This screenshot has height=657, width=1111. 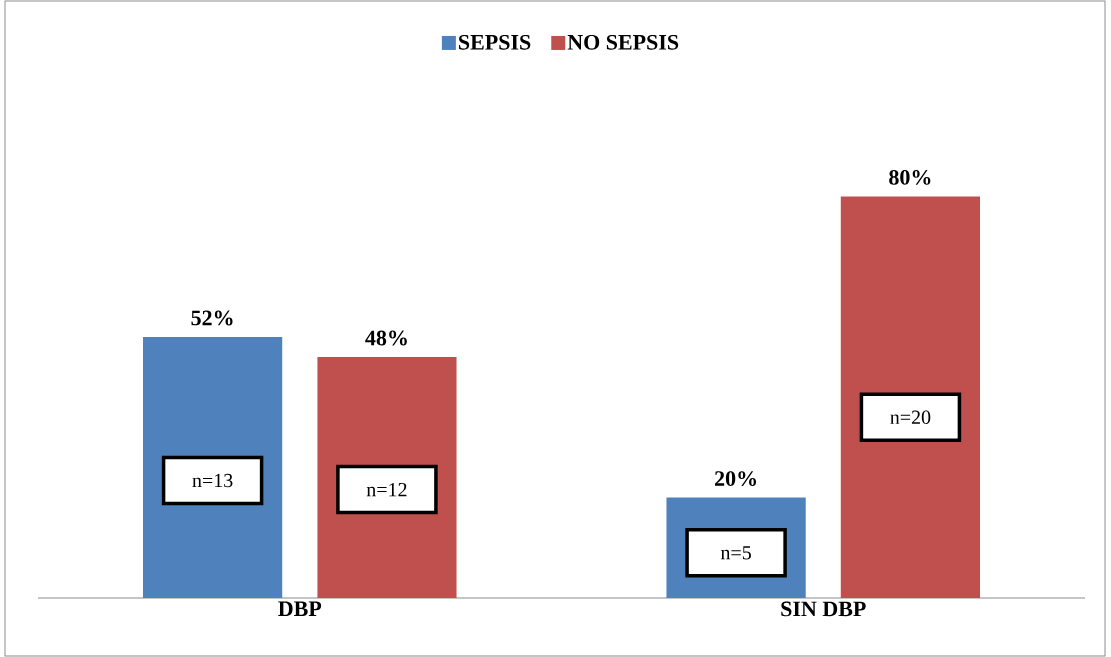 What do you see at coordinates (823, 609) in the screenshot?
I see `x-tick-label: SIN DBP` at bounding box center [823, 609].